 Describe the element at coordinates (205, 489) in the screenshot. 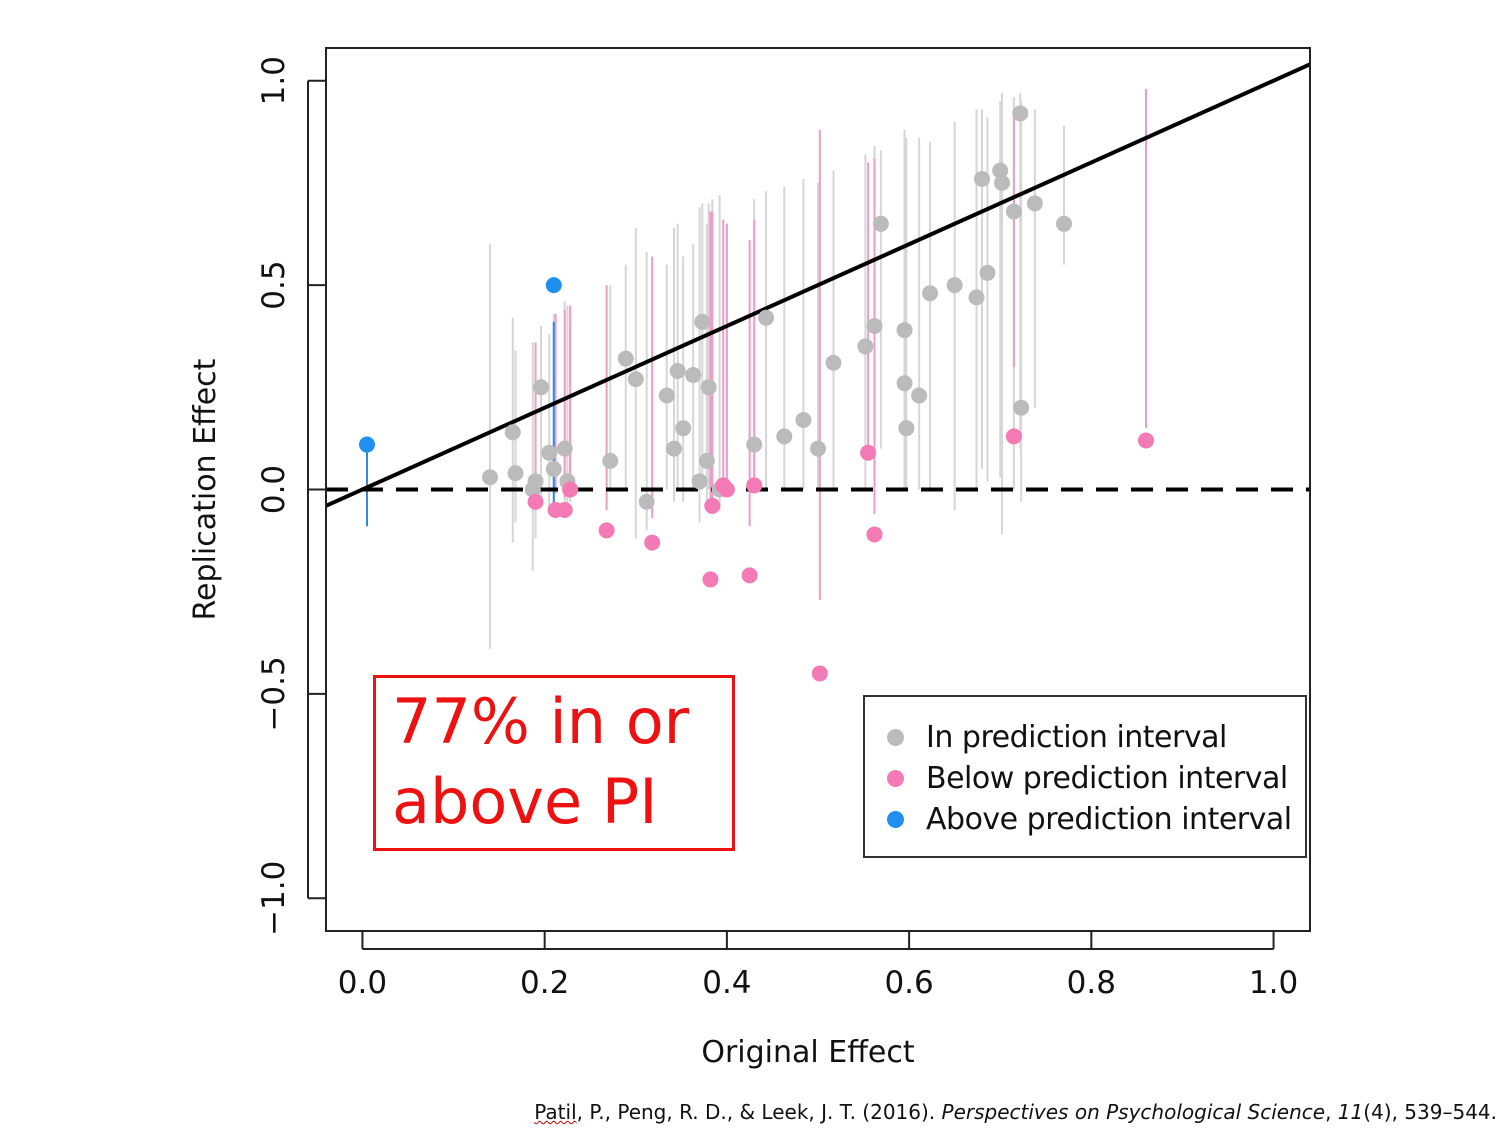

I see `y-axis-title: Replication Effect` at that location.